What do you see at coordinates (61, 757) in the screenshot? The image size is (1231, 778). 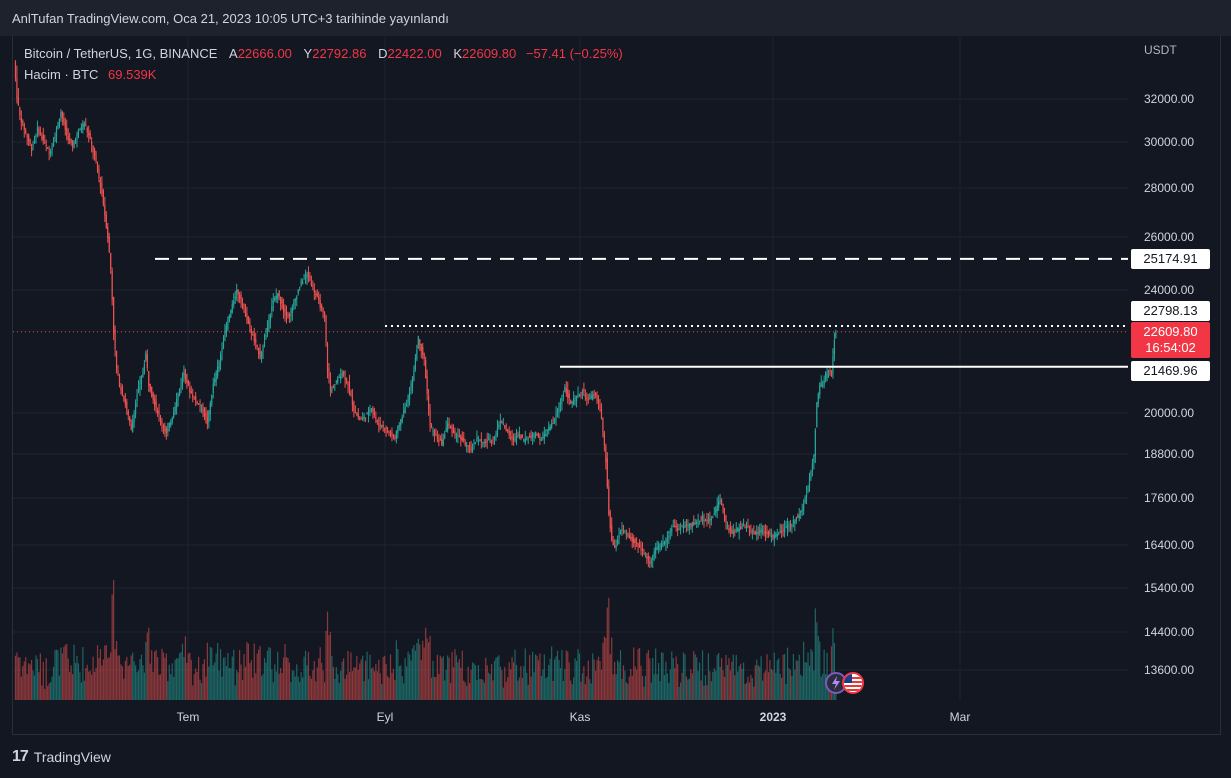 I see `tradingview-logo: 17 TradingView` at bounding box center [61, 757].